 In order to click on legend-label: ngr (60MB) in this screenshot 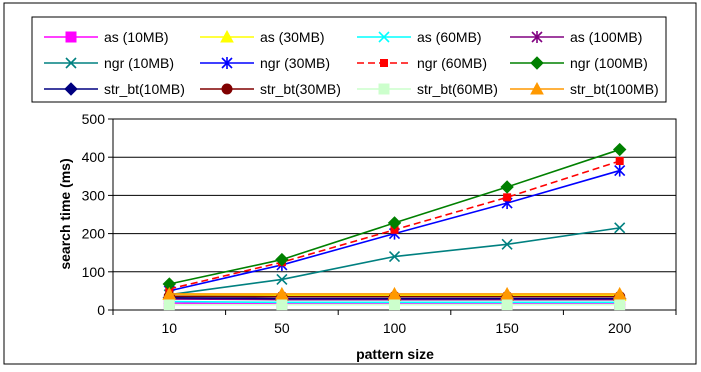, I will do `click(452, 63)`.